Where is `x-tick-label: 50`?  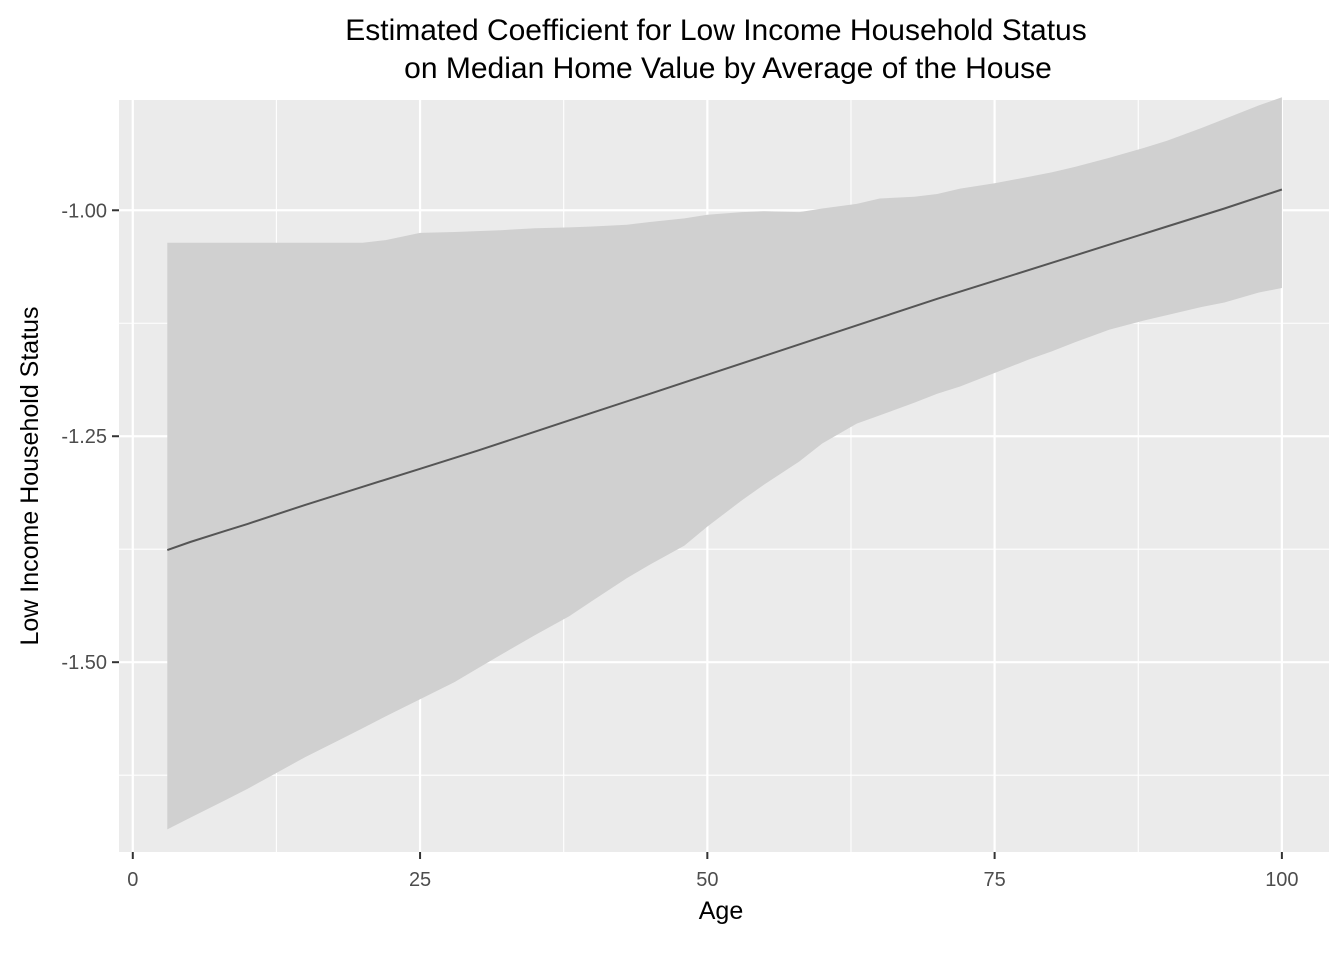
x-tick-label: 50 is located at coordinates (707, 880).